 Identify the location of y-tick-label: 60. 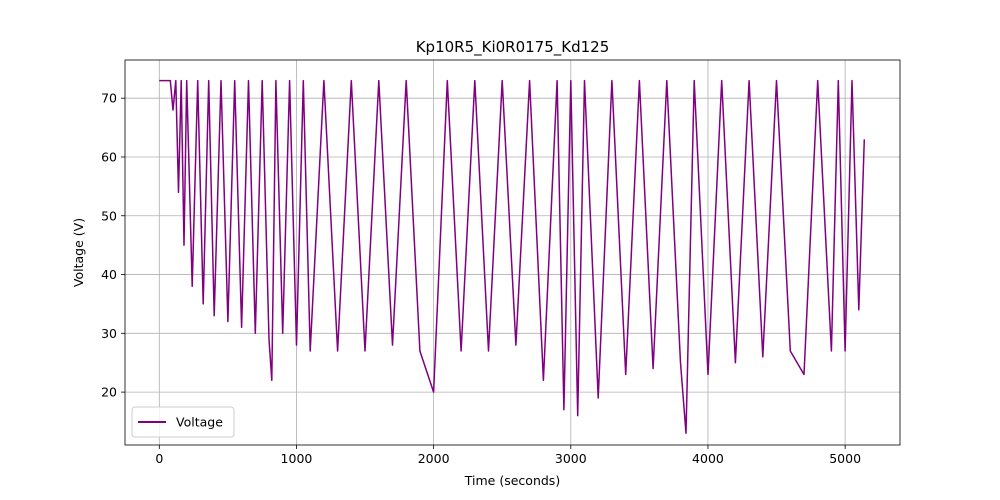
(109, 156).